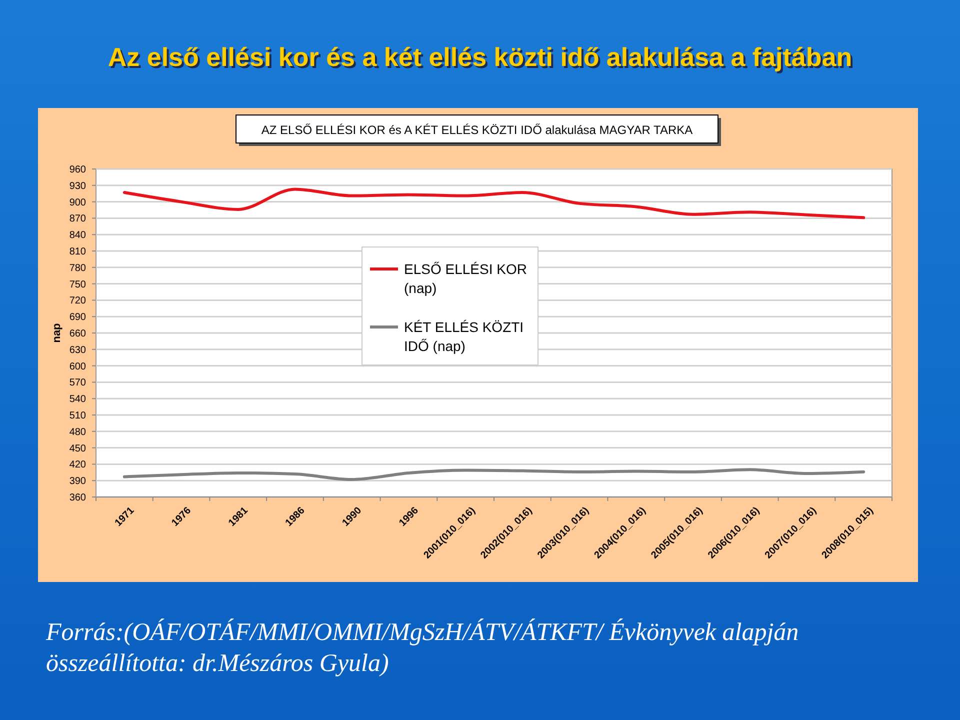  I want to click on text: Forrás:(OÁF/OTÁF/MMI/OMMI/MgSzH/ÁTV/ÁTKFT/ Évkönyvek alapján összeállította: dr.Mészáros Gyula), so click(422, 647).